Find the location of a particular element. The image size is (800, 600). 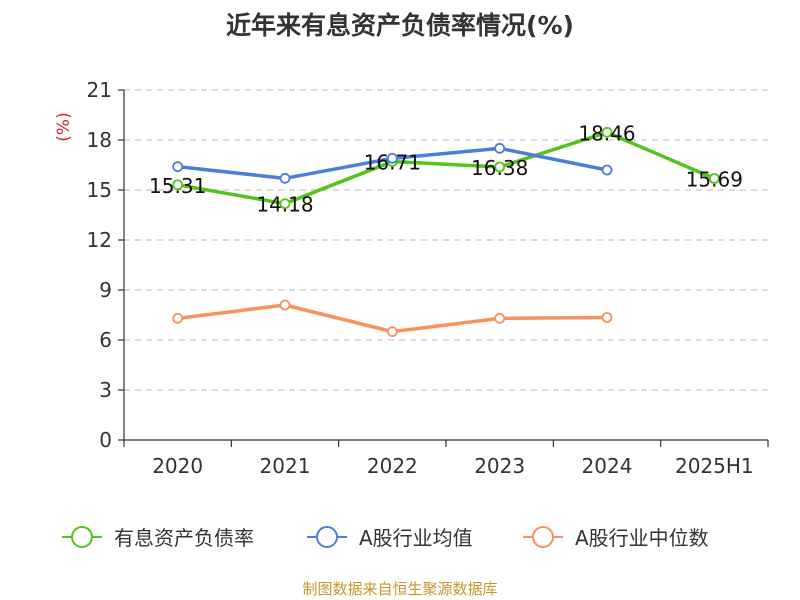

series-line is located at coordinates (446, 168).